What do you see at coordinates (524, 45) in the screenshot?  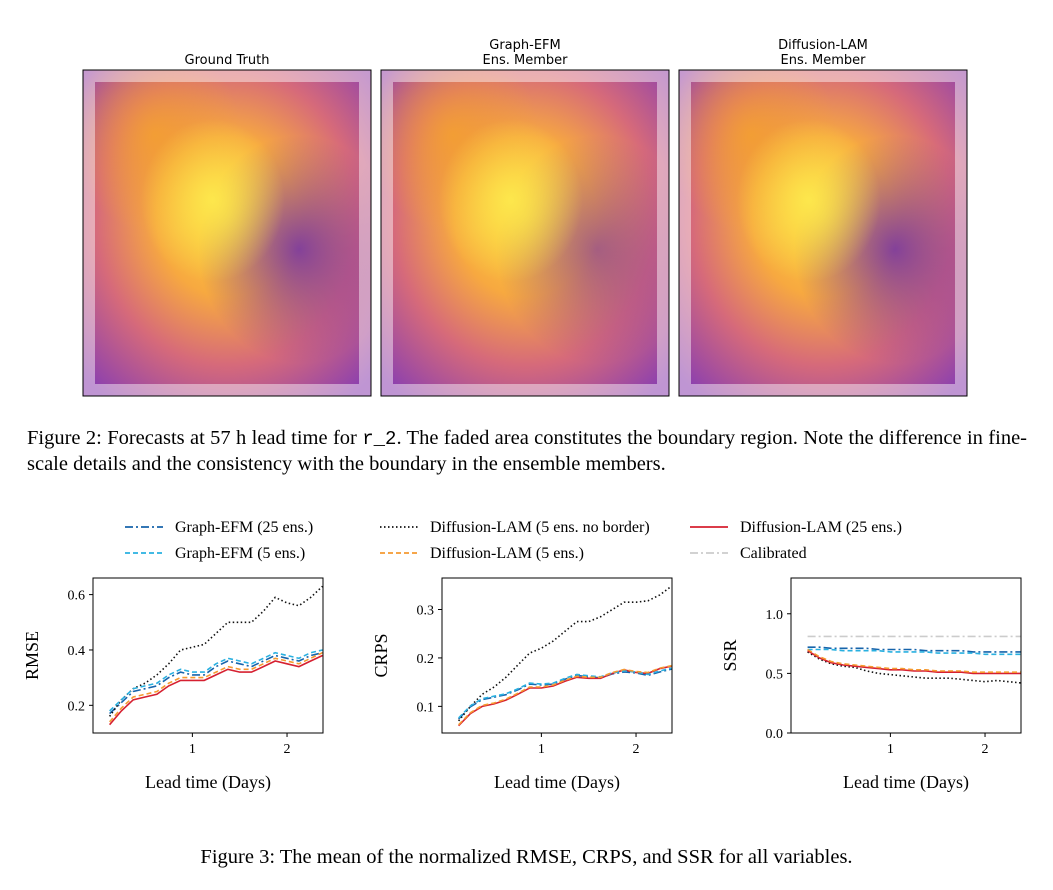 I see `panel-title: Graph-EFM` at bounding box center [524, 45].